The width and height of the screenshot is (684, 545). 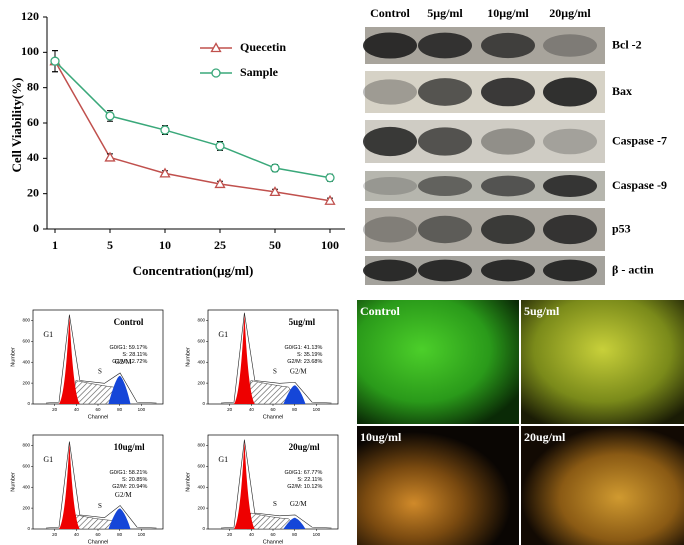 What do you see at coordinates (33, 122) in the screenshot?
I see `y-tick-label: 60` at bounding box center [33, 122].